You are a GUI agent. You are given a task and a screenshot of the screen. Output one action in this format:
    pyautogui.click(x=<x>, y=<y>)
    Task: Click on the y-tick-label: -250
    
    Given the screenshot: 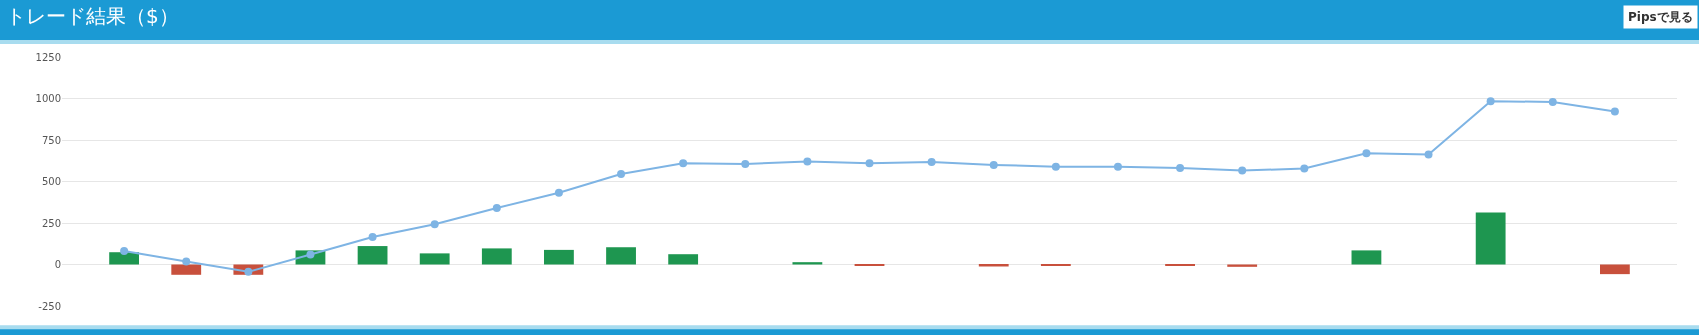 What is the action you would take?
    pyautogui.click(x=49, y=306)
    